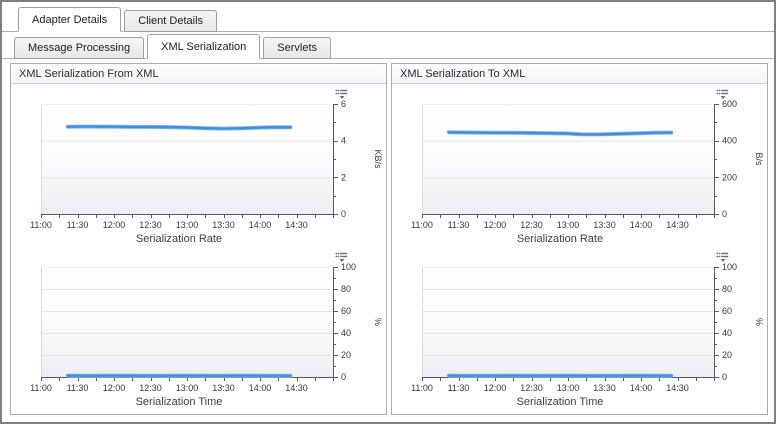  I want to click on tab-client-details: Client Details, so click(171, 21).